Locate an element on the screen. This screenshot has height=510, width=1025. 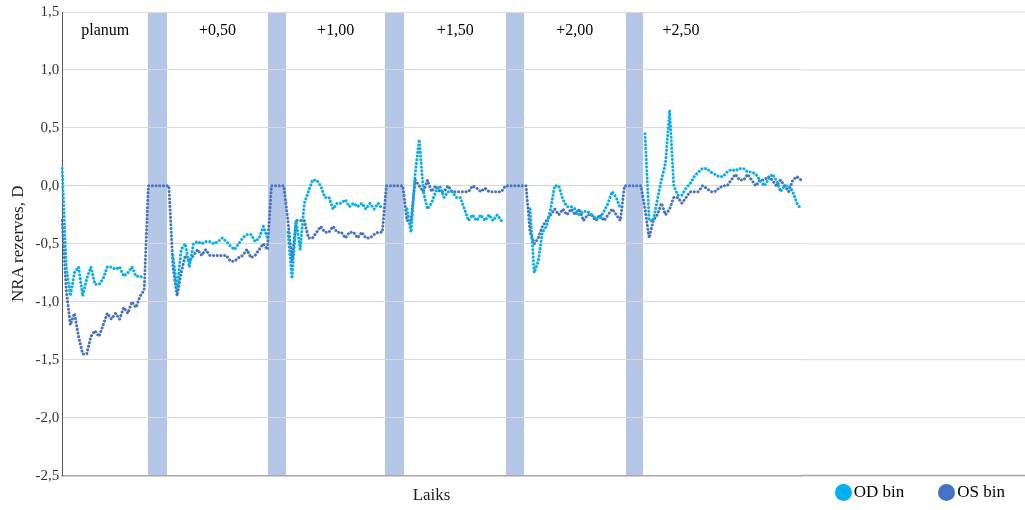
y-tick-label: -1,0 is located at coordinates (47, 300).